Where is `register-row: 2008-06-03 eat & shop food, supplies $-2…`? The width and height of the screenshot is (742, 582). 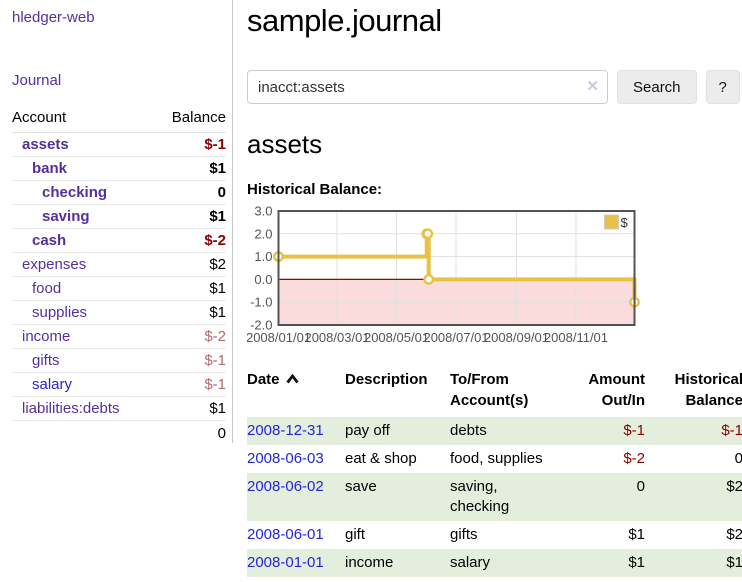
register-row: 2008-06-03 eat & shop food, supplies $-2… is located at coordinates (494, 459).